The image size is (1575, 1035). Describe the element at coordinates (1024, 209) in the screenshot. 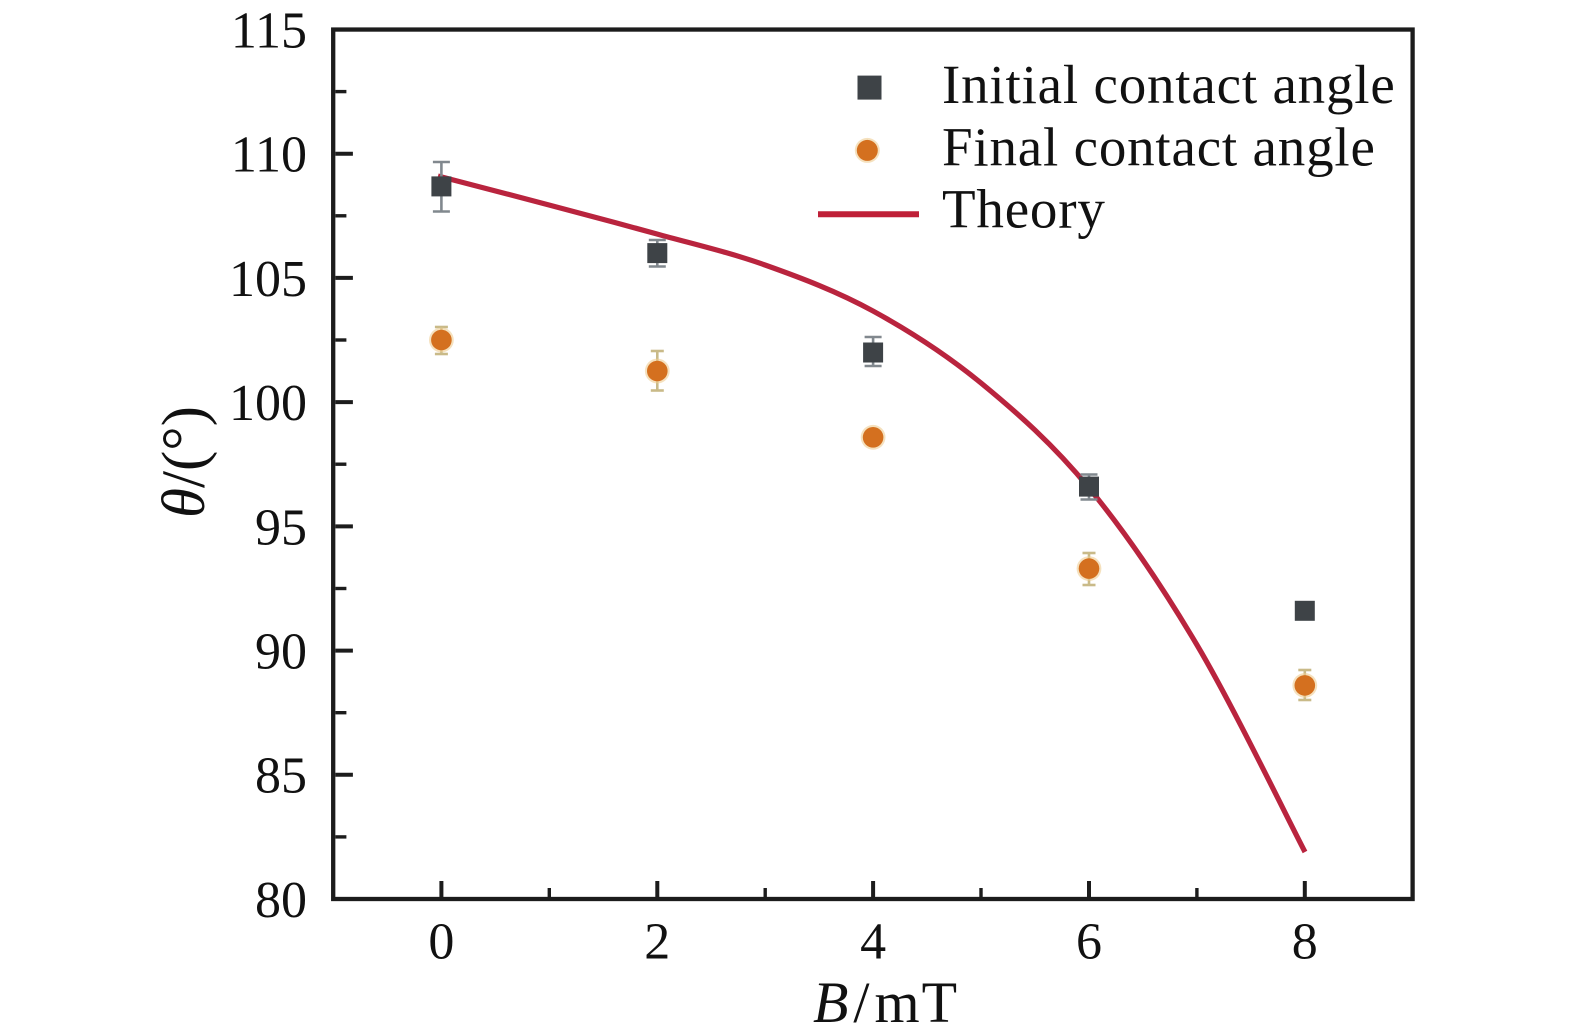

I see `svg-text: Theory` at that location.